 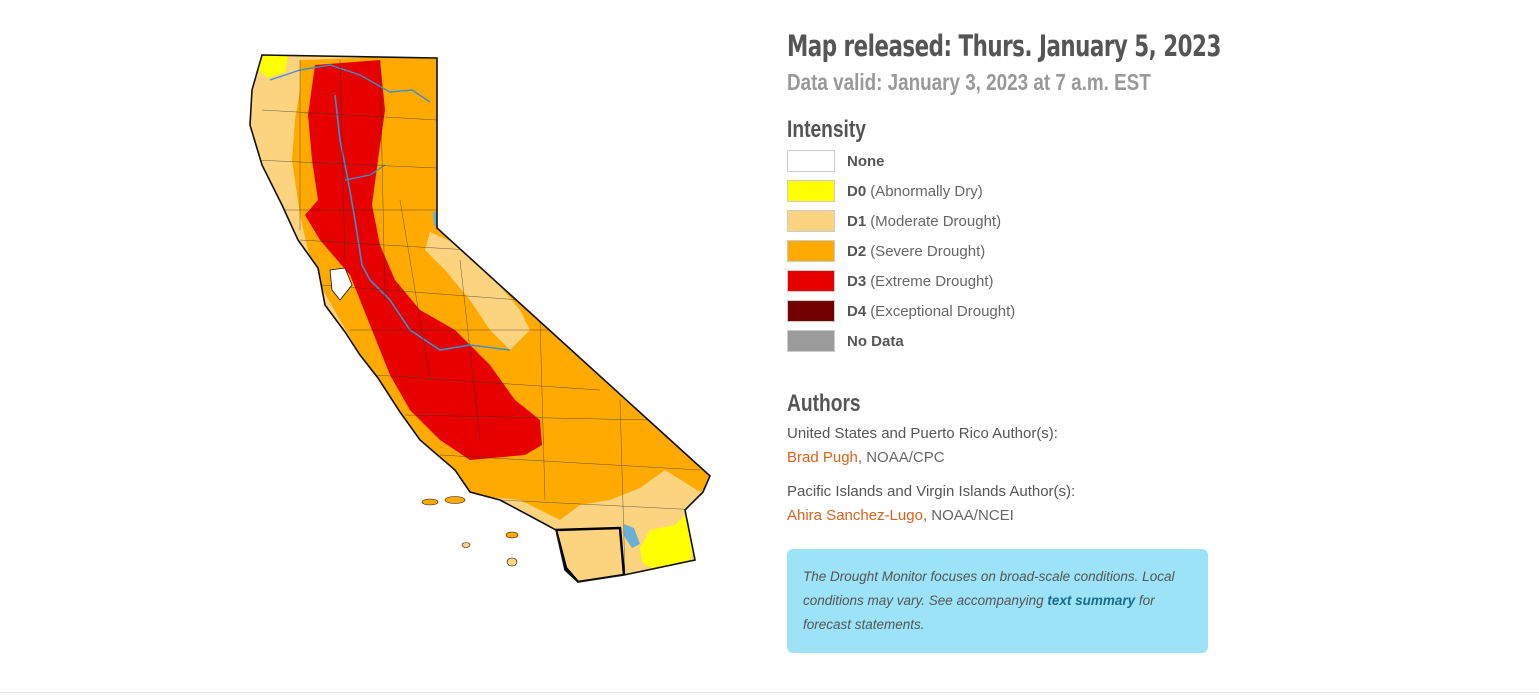 I want to click on intensity-title: Intensity, so click(x=826, y=129).